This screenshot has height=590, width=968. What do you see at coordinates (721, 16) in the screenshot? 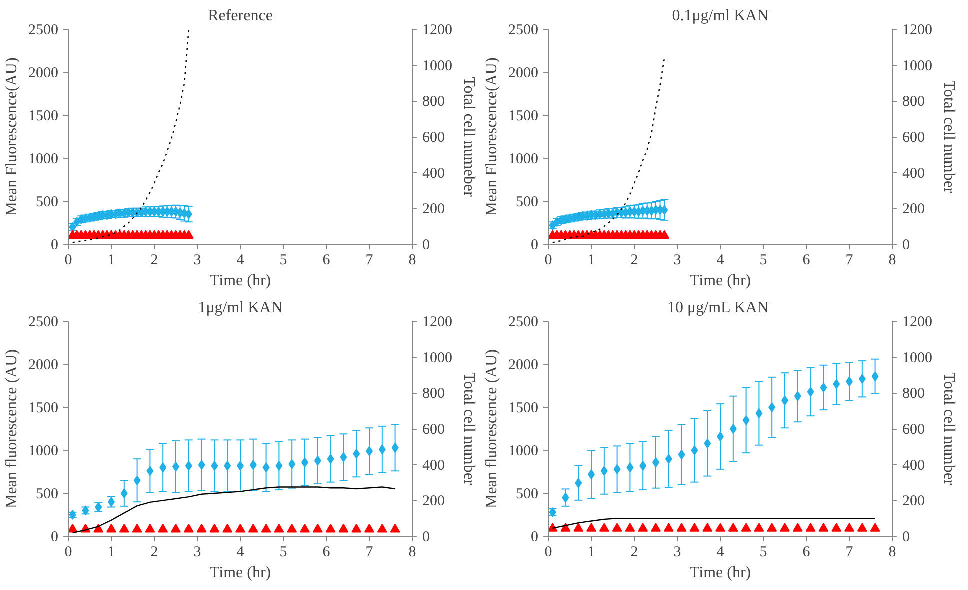
I see `chart-title: 0.1μg/ml KAN` at bounding box center [721, 16].